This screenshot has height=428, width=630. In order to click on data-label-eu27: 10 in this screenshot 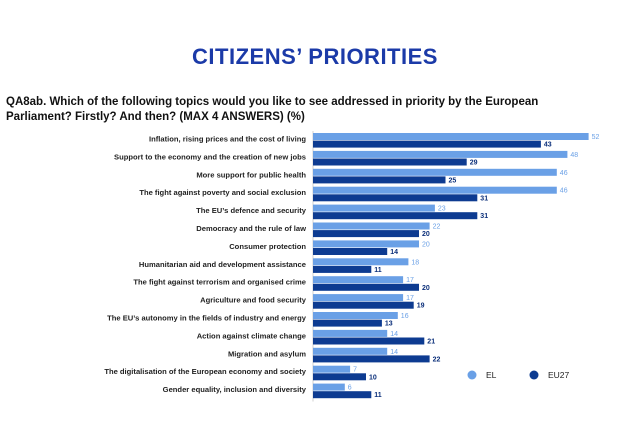, I will do `click(373, 377)`.